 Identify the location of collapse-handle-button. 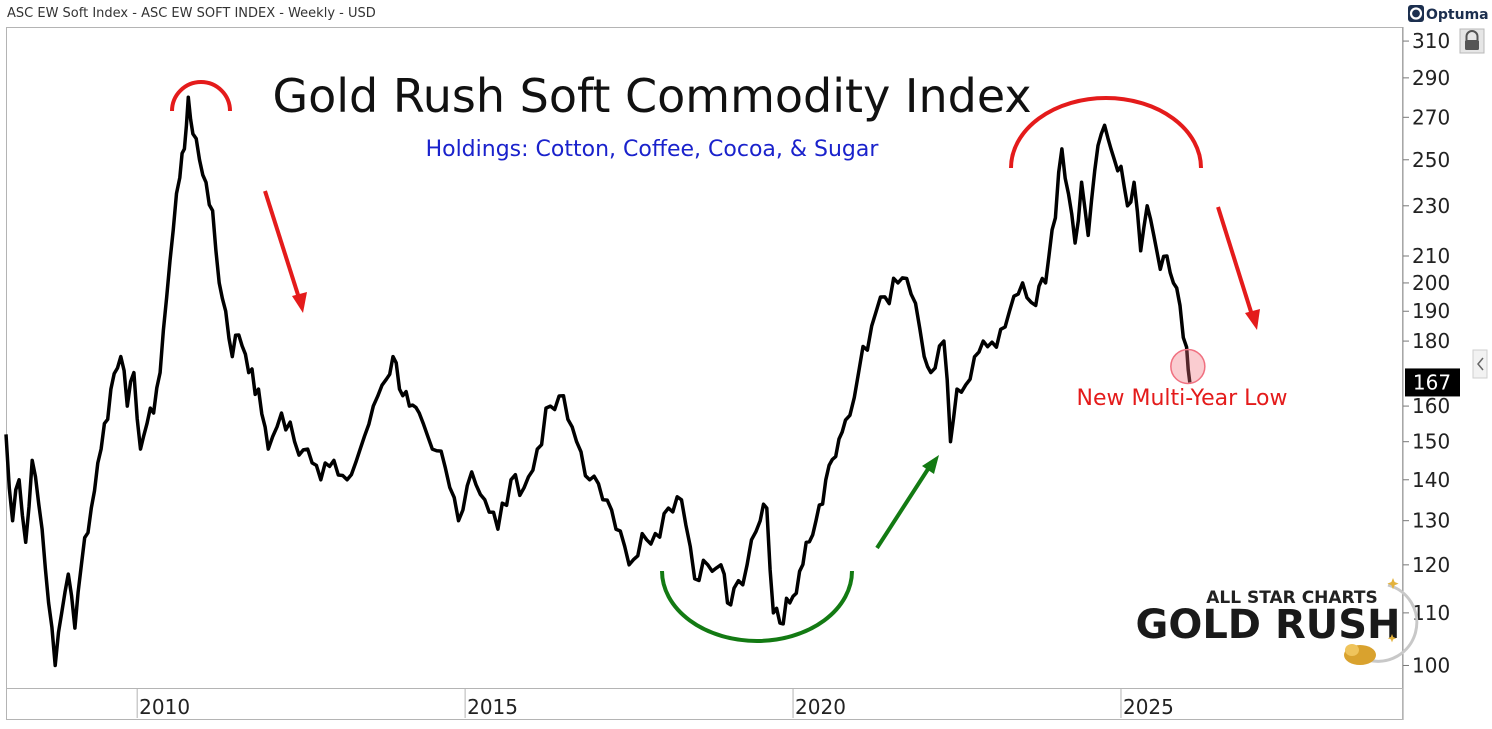
(1480, 364).